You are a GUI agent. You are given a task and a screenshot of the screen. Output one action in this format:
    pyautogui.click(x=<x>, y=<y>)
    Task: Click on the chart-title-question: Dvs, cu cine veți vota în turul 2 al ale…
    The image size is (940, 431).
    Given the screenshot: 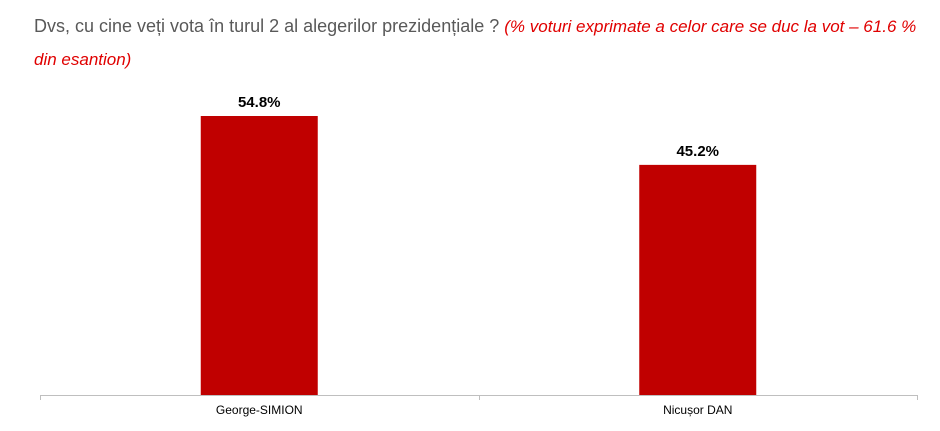 What is the action you would take?
    pyautogui.click(x=267, y=26)
    